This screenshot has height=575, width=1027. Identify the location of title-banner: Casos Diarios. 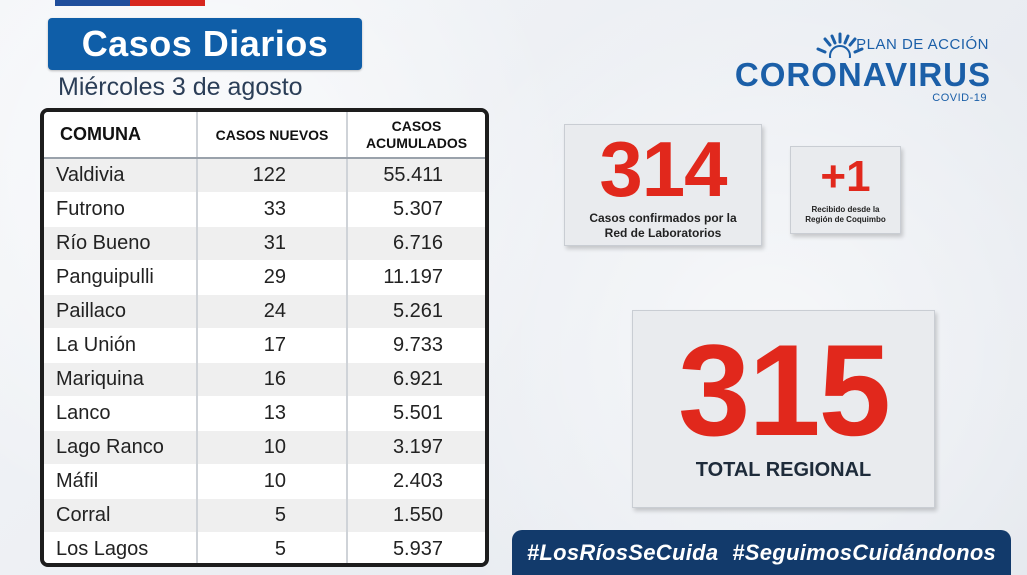
(205, 44).